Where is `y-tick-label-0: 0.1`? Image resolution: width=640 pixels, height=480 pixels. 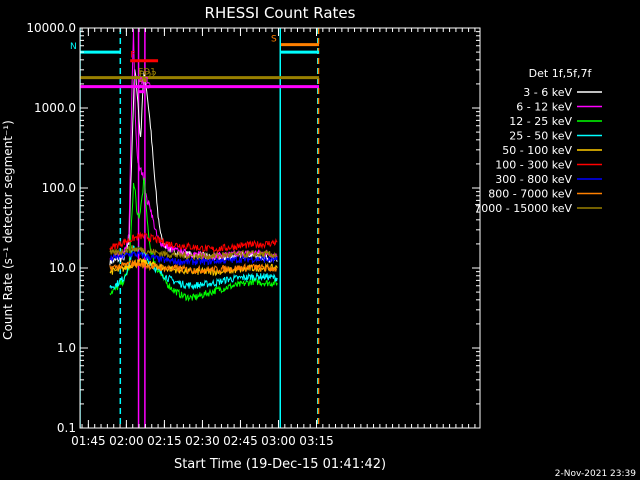 y-tick-label-0: 0.1 is located at coordinates (66, 428).